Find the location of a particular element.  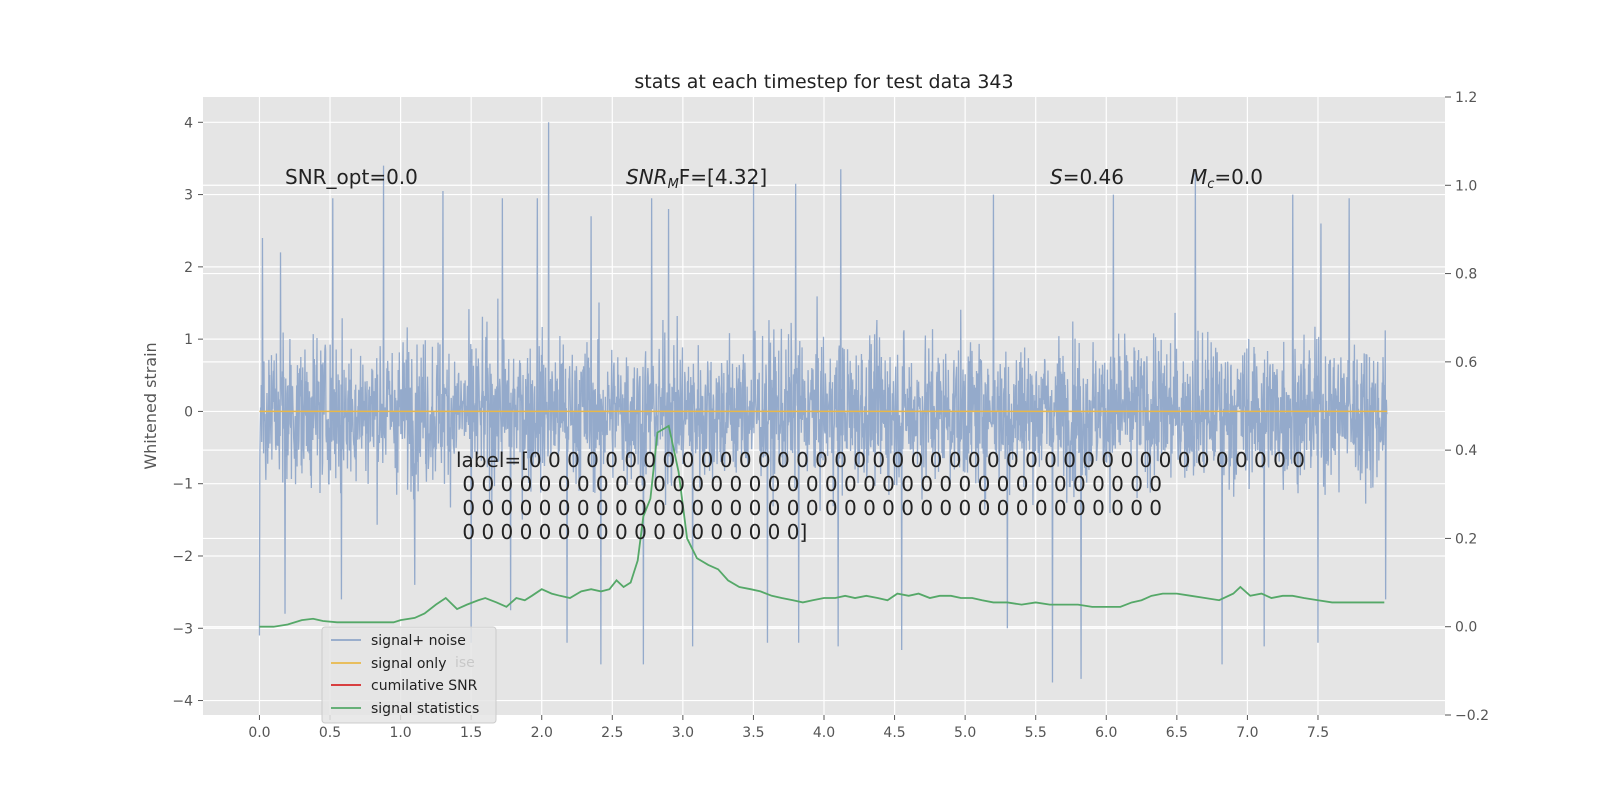

x-tick-label: 5.0 is located at coordinates (965, 733).